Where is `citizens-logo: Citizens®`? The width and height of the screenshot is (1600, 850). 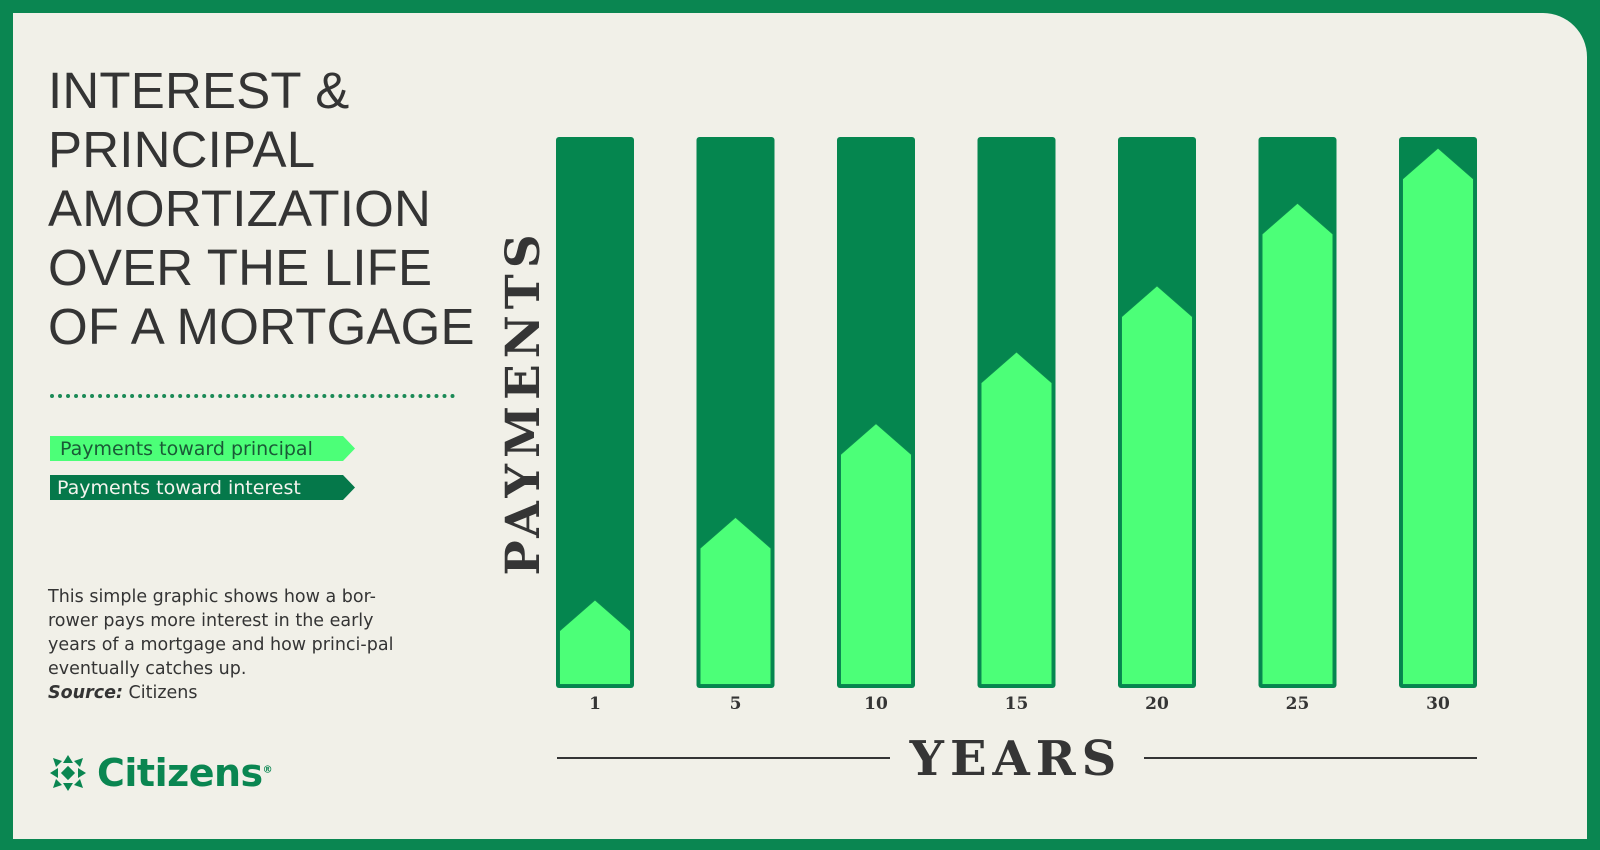
citizens-logo: Citizens® is located at coordinates (160, 772).